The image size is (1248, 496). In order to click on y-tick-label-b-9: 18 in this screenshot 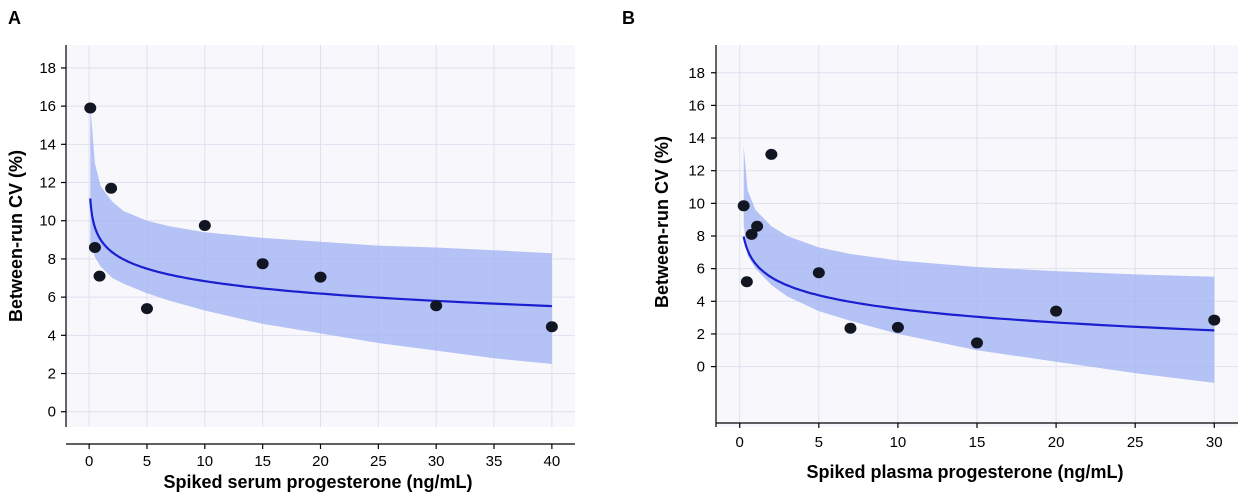, I will do `click(696, 73)`.